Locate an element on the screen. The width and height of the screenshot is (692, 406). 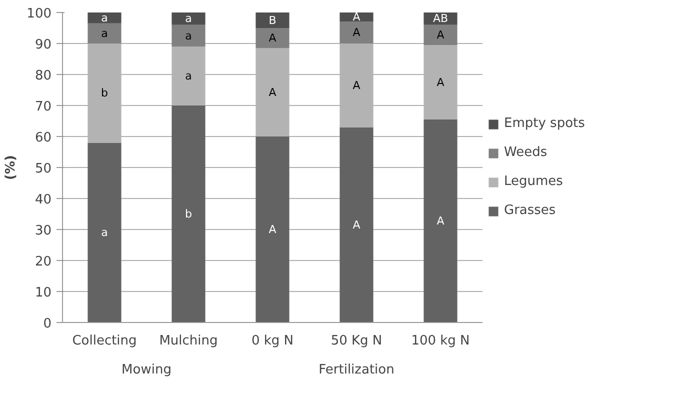
y-tick-label: 0 is located at coordinates (47, 324).